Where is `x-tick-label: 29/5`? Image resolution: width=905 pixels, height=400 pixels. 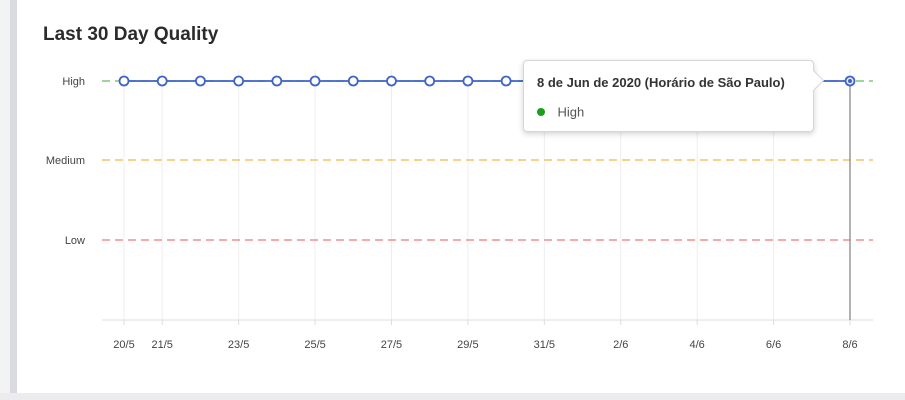
x-tick-label: 29/5 is located at coordinates (467, 345).